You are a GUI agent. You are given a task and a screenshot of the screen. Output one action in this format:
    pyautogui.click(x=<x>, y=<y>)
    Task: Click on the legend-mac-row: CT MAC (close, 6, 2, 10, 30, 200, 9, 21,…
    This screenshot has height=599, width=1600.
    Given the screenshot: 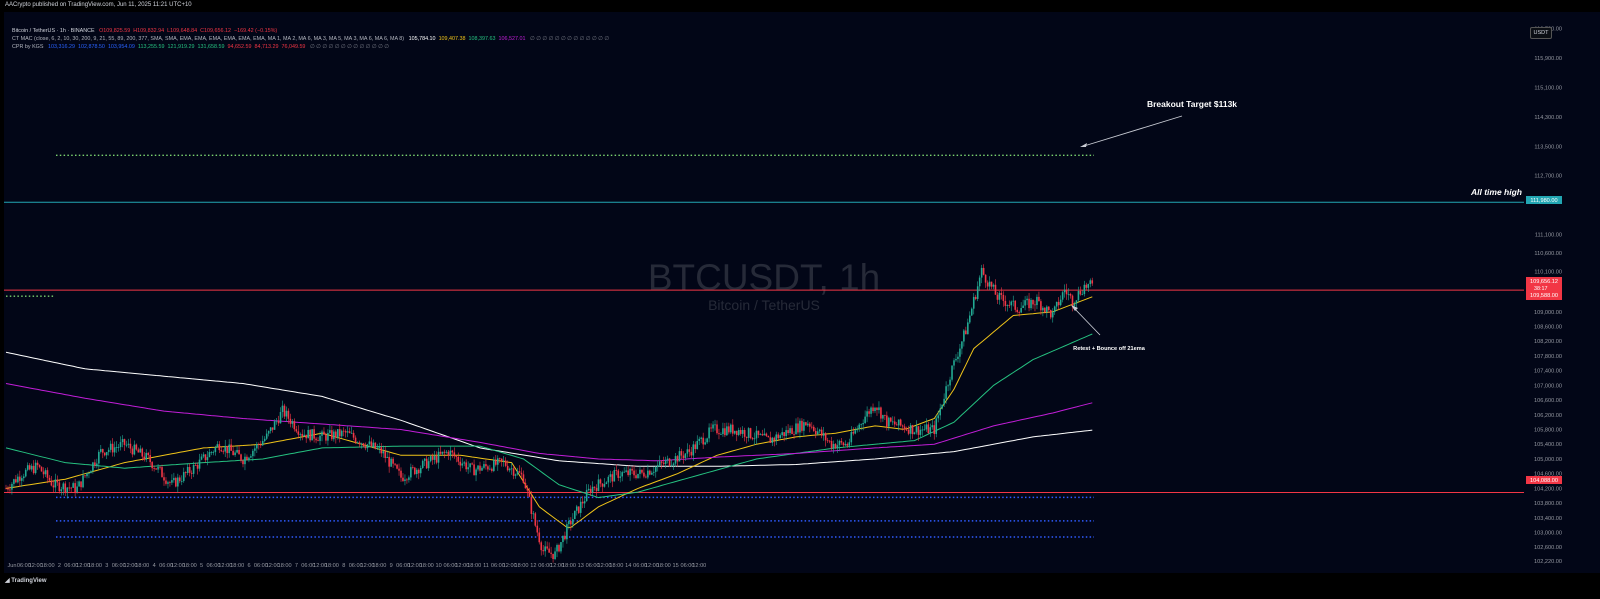 What is the action you would take?
    pyautogui.click(x=310, y=39)
    